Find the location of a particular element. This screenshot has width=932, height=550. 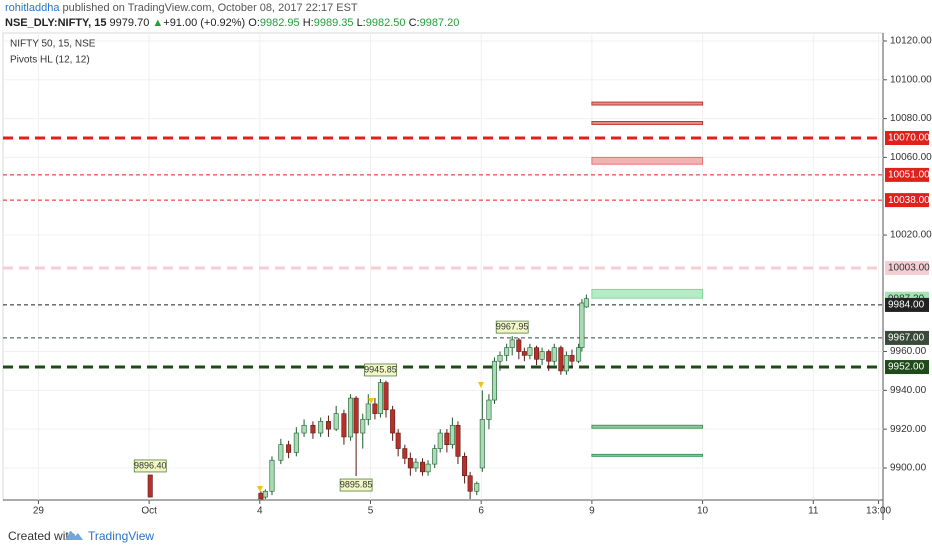

price-label: 10070.00 is located at coordinates (909, 138).